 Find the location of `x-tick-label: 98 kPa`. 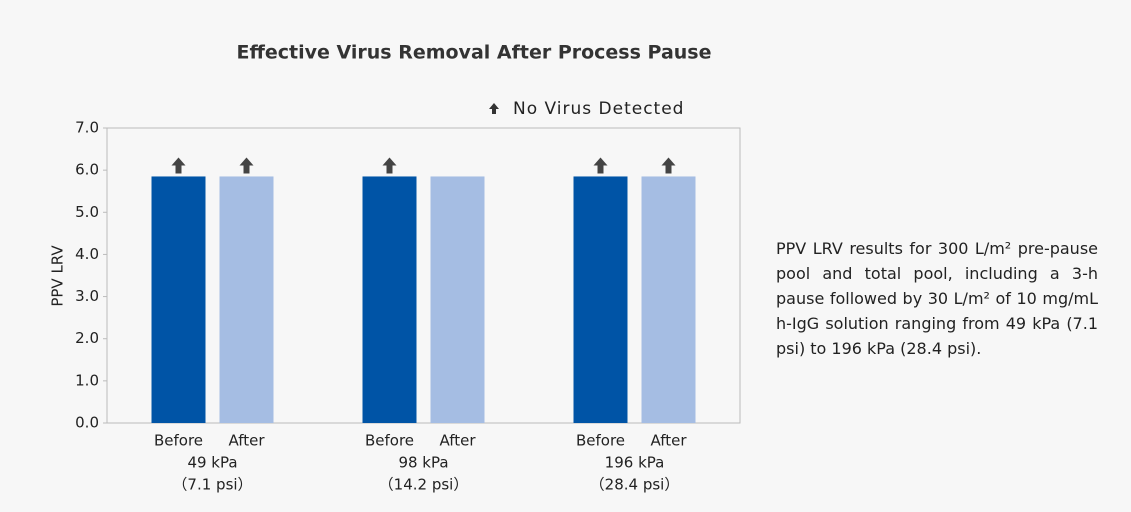

x-tick-label: 98 kPa is located at coordinates (423, 463).